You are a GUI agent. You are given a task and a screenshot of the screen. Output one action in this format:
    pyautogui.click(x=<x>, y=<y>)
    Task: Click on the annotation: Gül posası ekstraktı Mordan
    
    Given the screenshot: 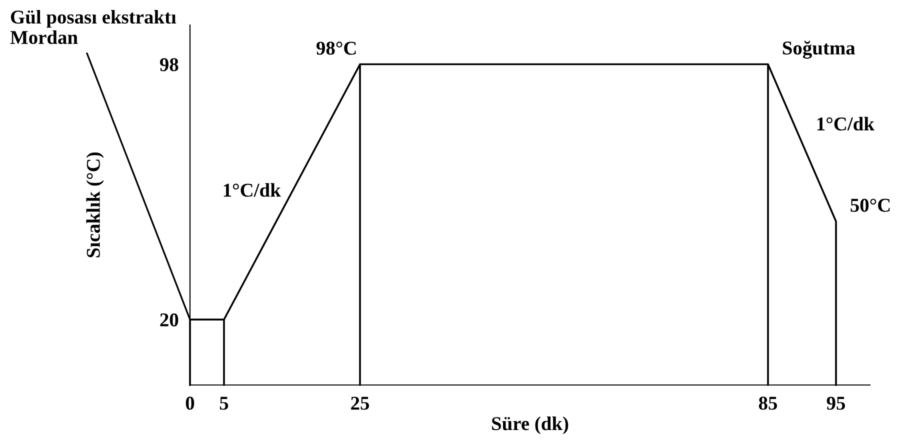 What is the action you would take?
    pyautogui.click(x=93, y=27)
    